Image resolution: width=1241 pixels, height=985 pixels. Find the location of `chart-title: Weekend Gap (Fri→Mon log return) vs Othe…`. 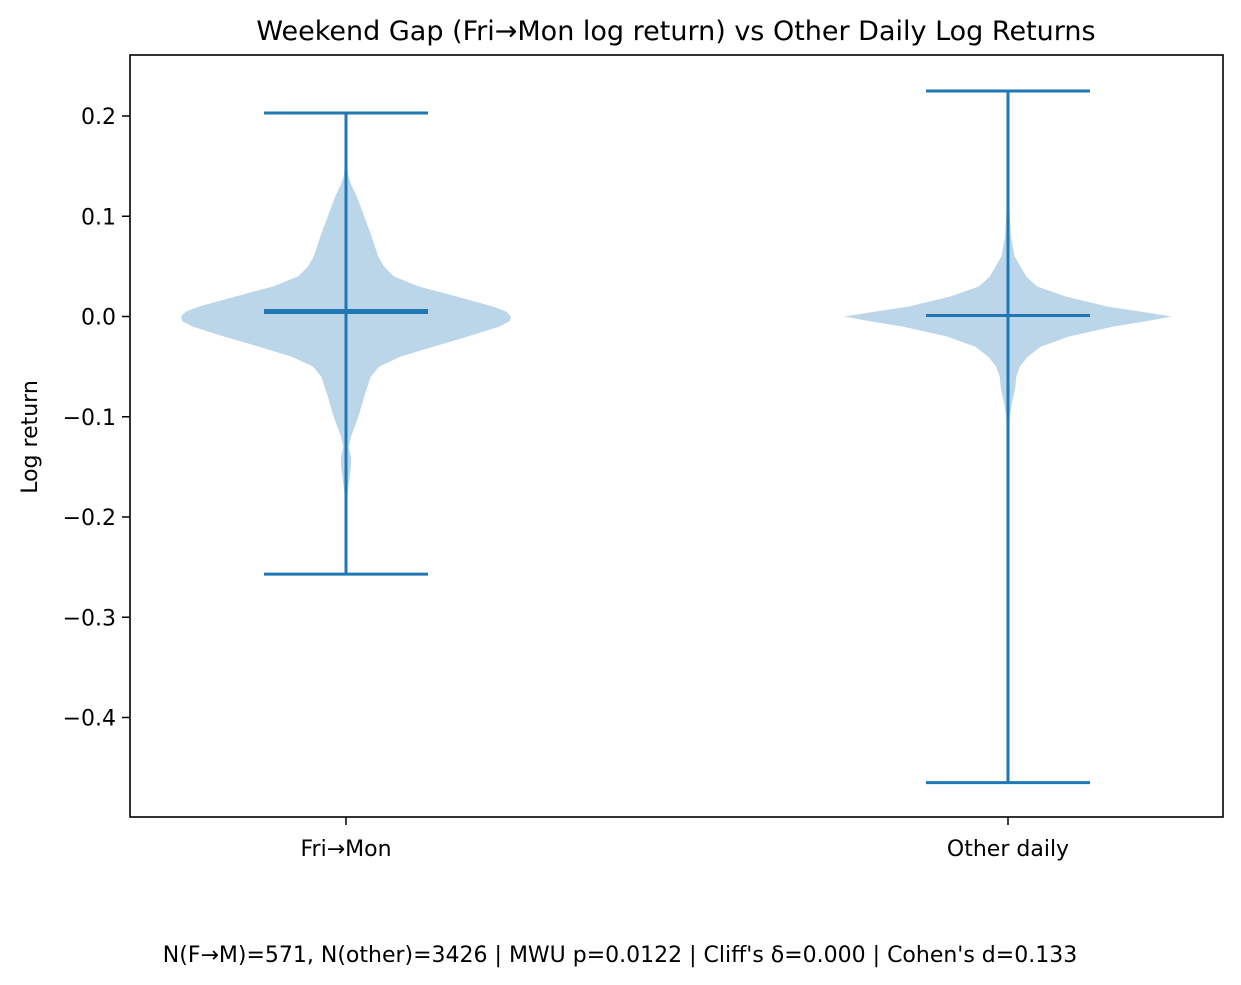

chart-title: Weekend Gap (Fri→Mon log return) vs Othe… is located at coordinates (675, 31).